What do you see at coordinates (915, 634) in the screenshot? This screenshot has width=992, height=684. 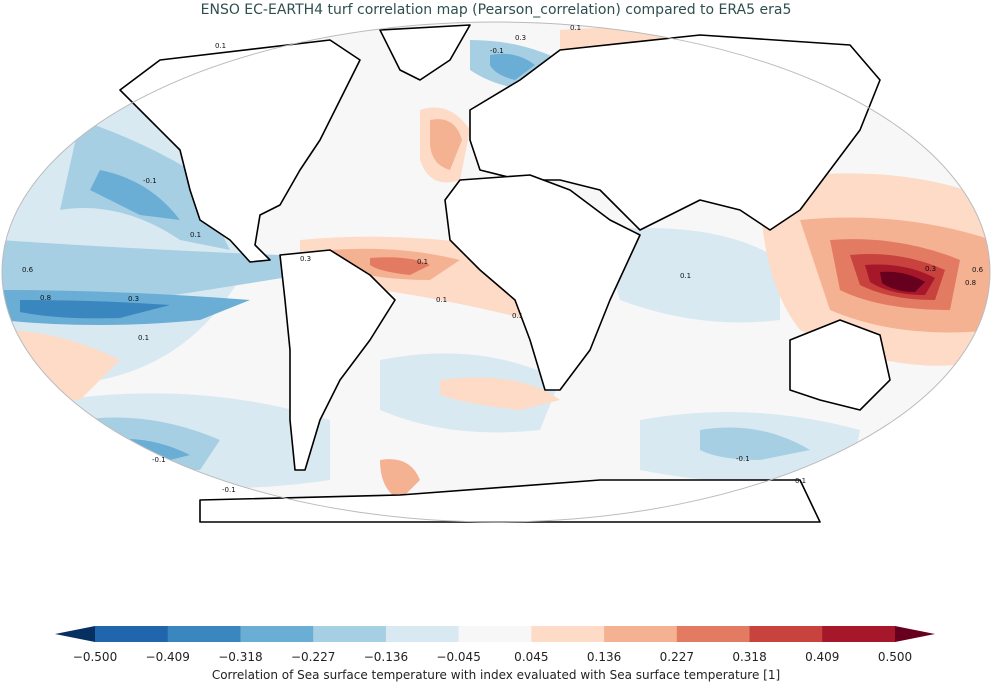 I see `colorbar-over-arrow` at bounding box center [915, 634].